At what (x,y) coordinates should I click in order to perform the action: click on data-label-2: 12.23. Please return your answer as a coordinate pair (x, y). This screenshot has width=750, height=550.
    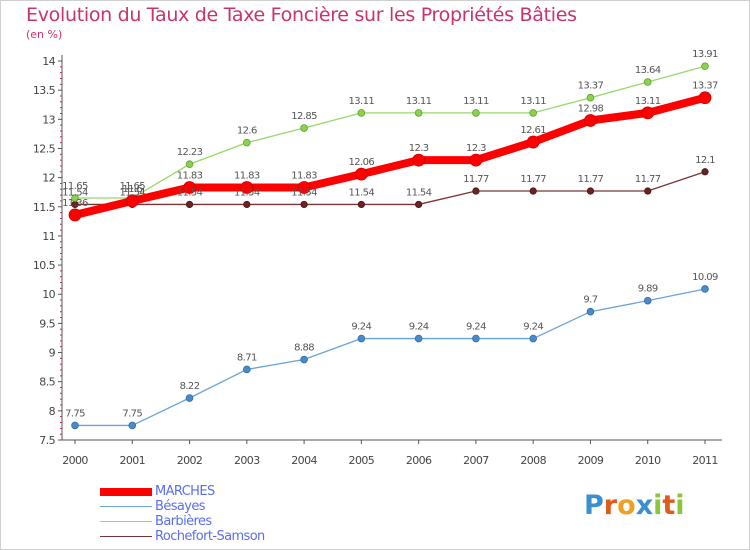
    Looking at the image, I should click on (190, 152).